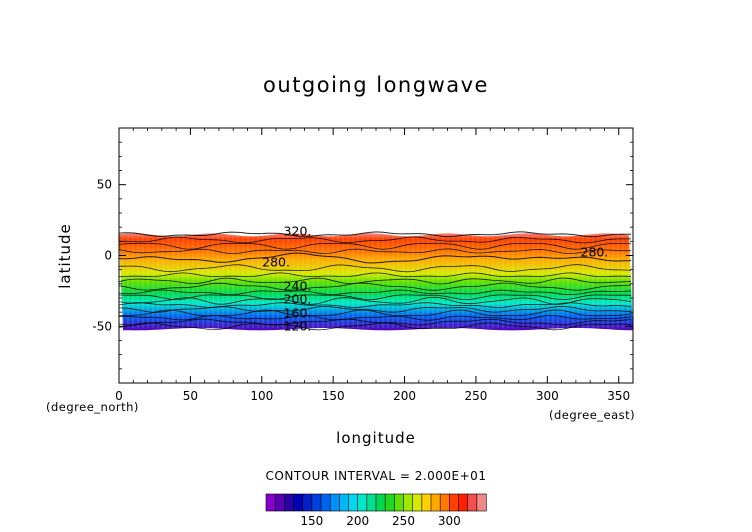  I want to click on x-tick-label: 350, so click(618, 396).